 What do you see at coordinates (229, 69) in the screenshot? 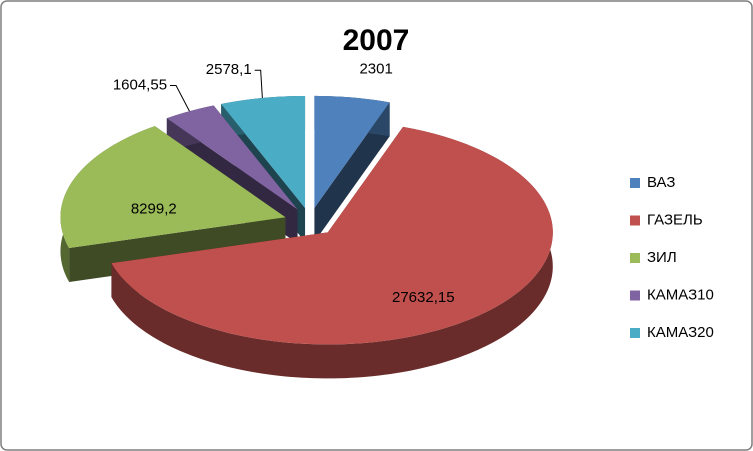
I see `data-label: 2578,1` at bounding box center [229, 69].